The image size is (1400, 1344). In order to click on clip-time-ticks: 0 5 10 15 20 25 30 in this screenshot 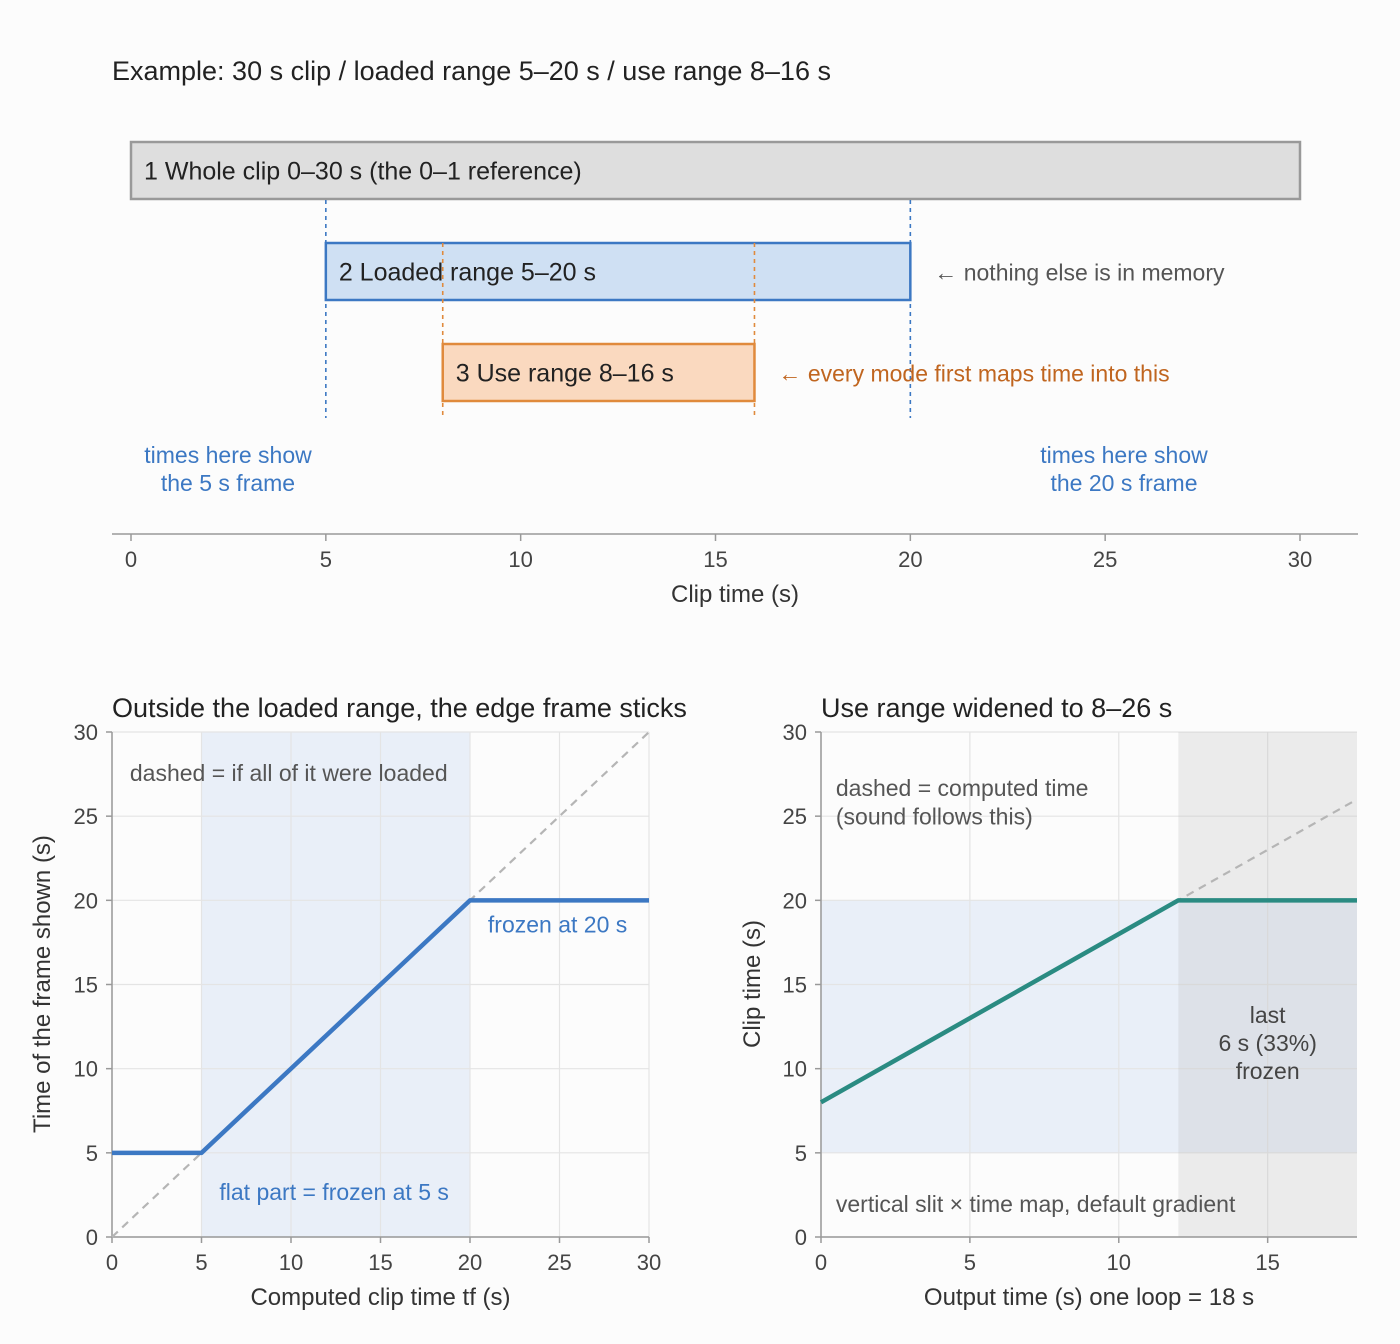, I will do `click(718, 553)`.